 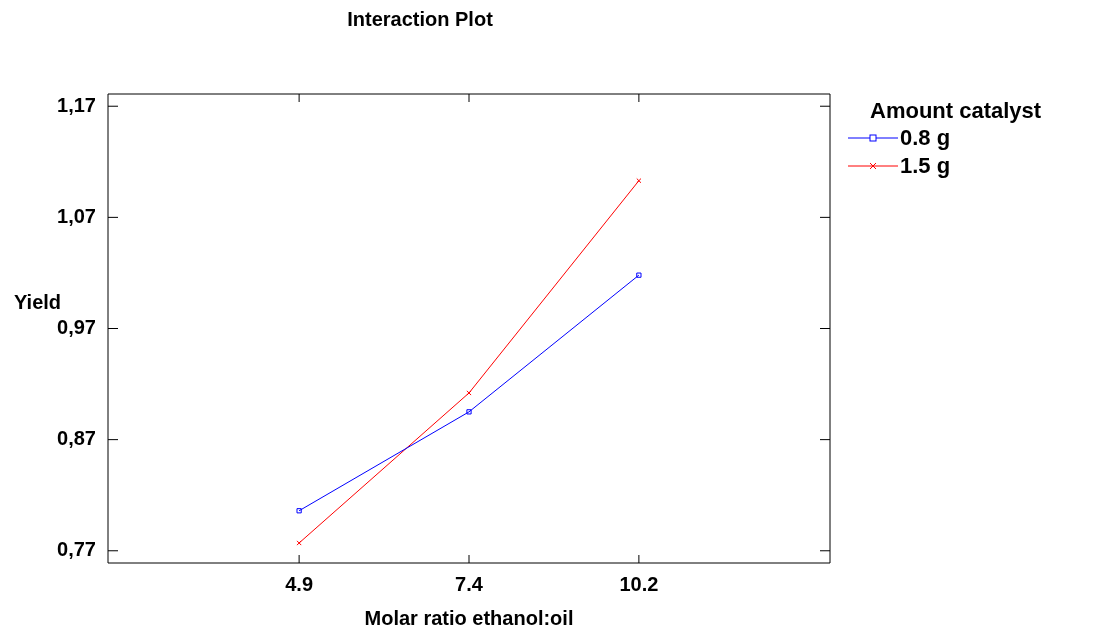 What do you see at coordinates (299, 583) in the screenshot?
I see `x-tick-label: 4.9` at bounding box center [299, 583].